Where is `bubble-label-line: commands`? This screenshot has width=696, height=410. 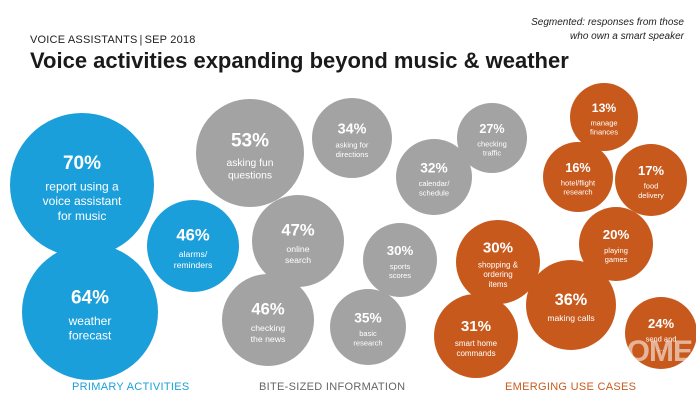 bubble-label-line: commands is located at coordinates (475, 353).